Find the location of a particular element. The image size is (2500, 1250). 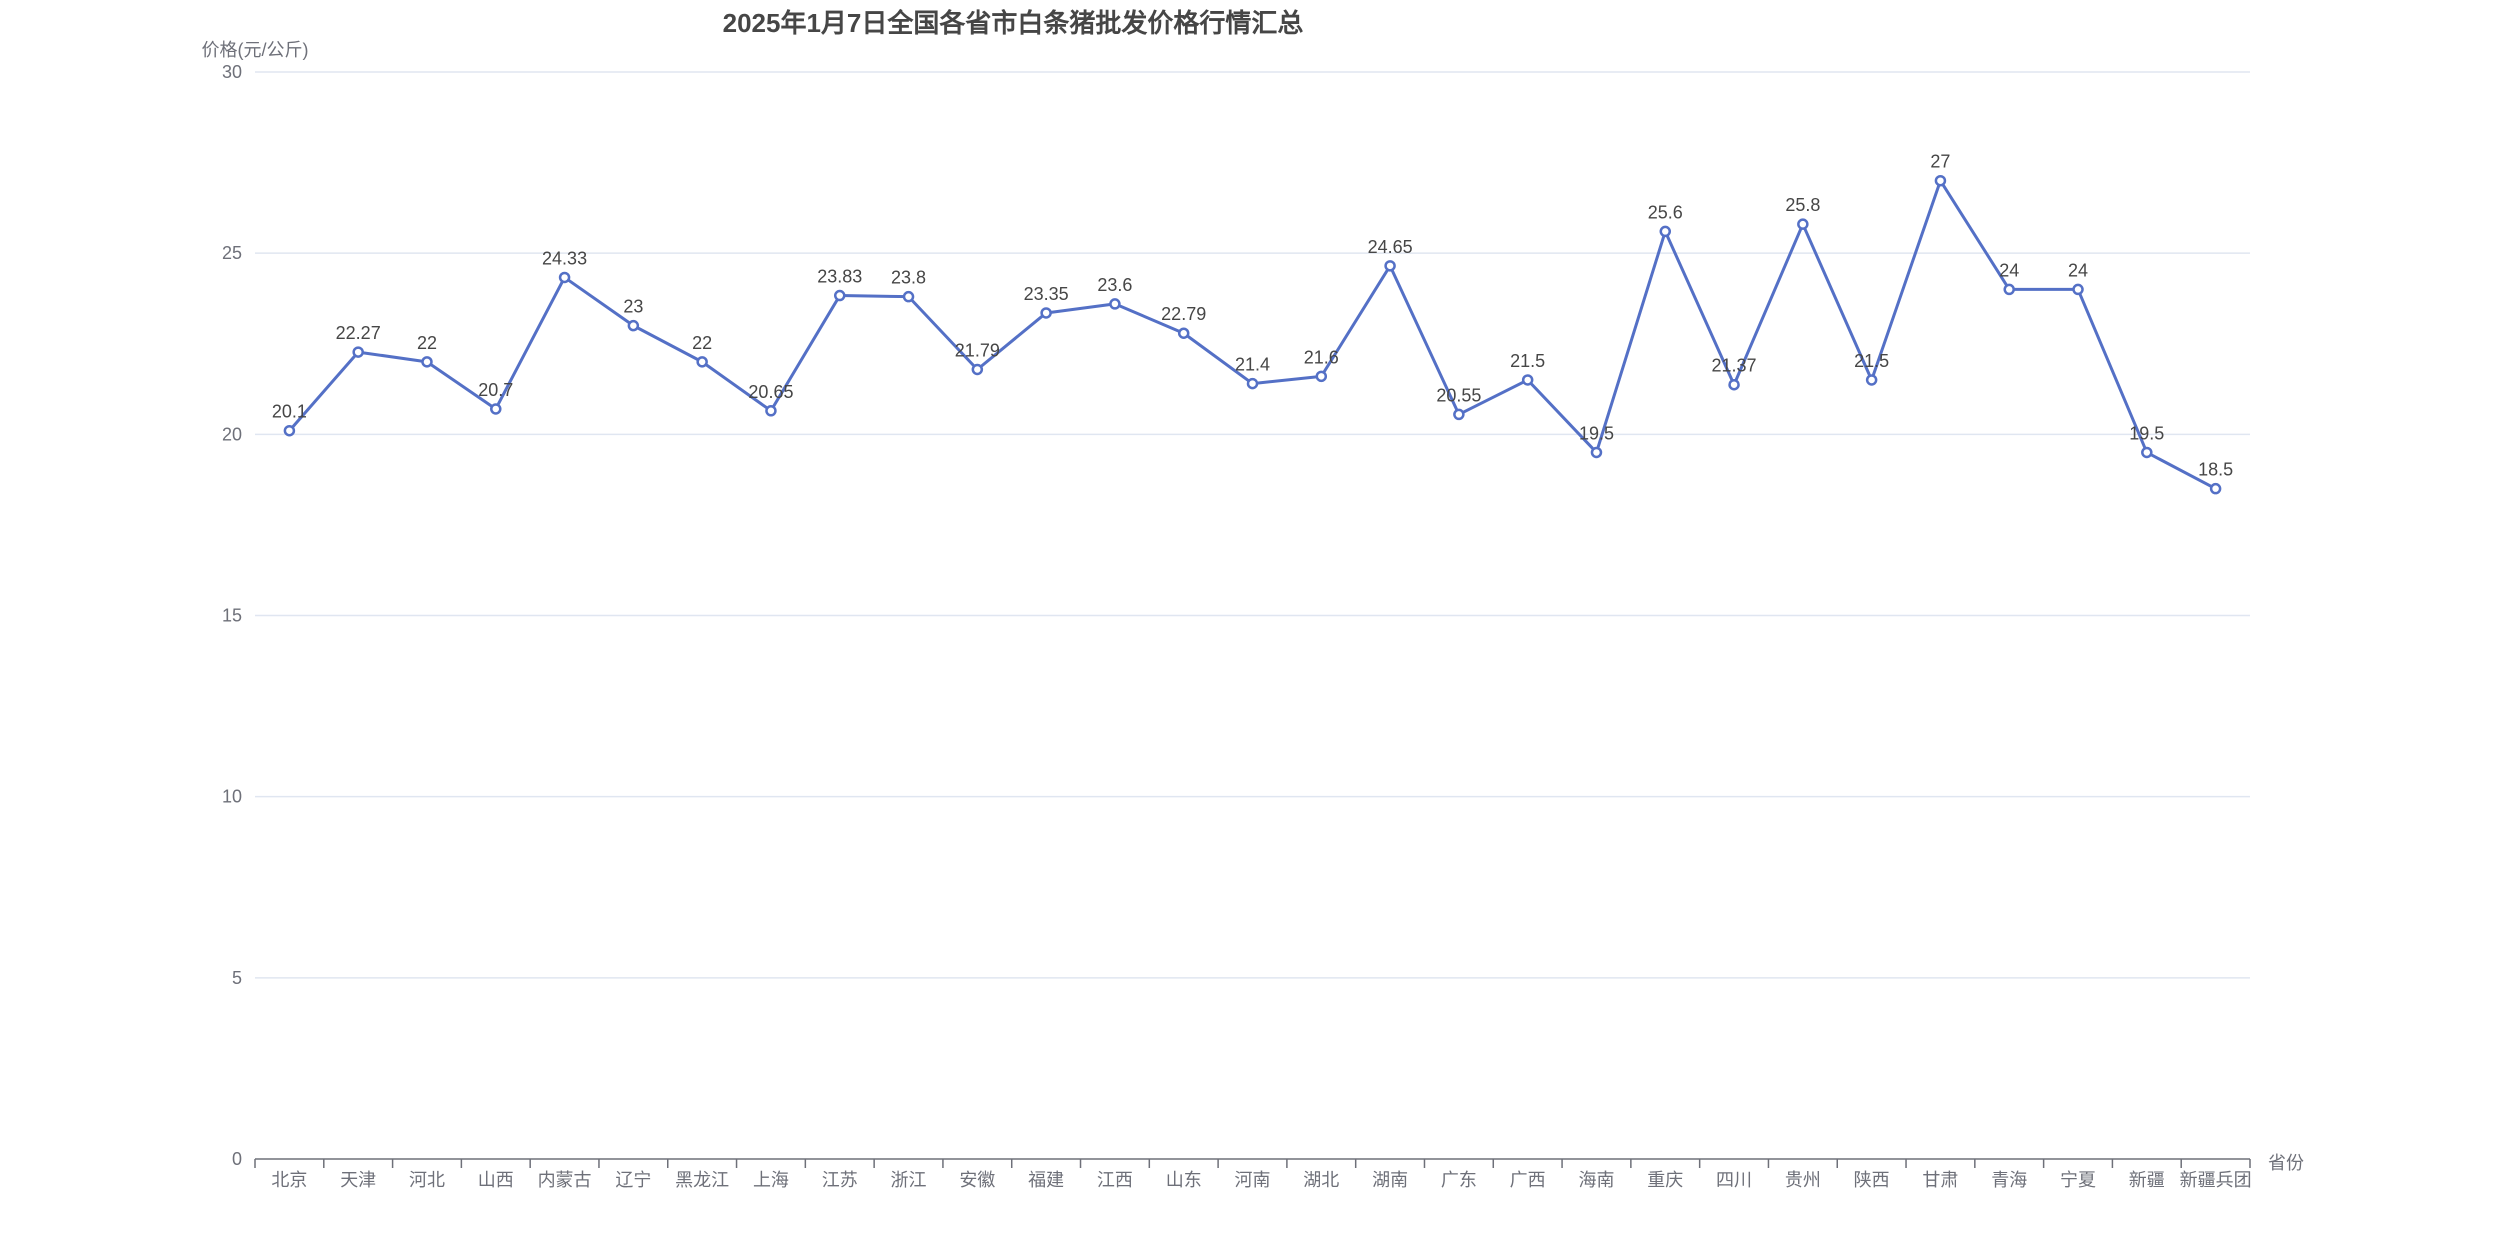

data-point-label: 23 is located at coordinates (633, 307).